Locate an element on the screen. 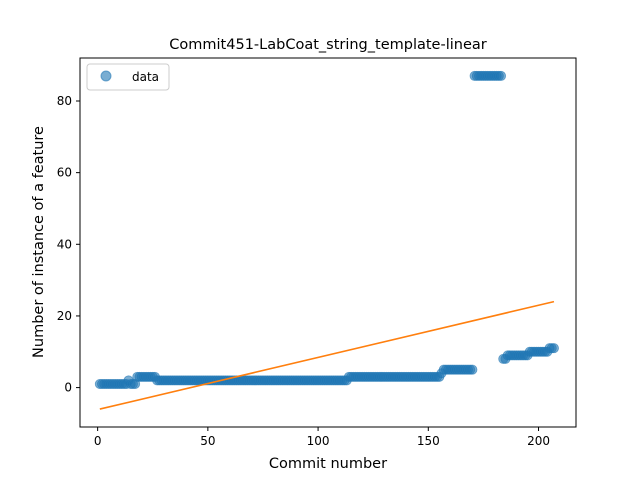 This screenshot has width=640, height=480. x-tick-label: 50 is located at coordinates (207, 441).